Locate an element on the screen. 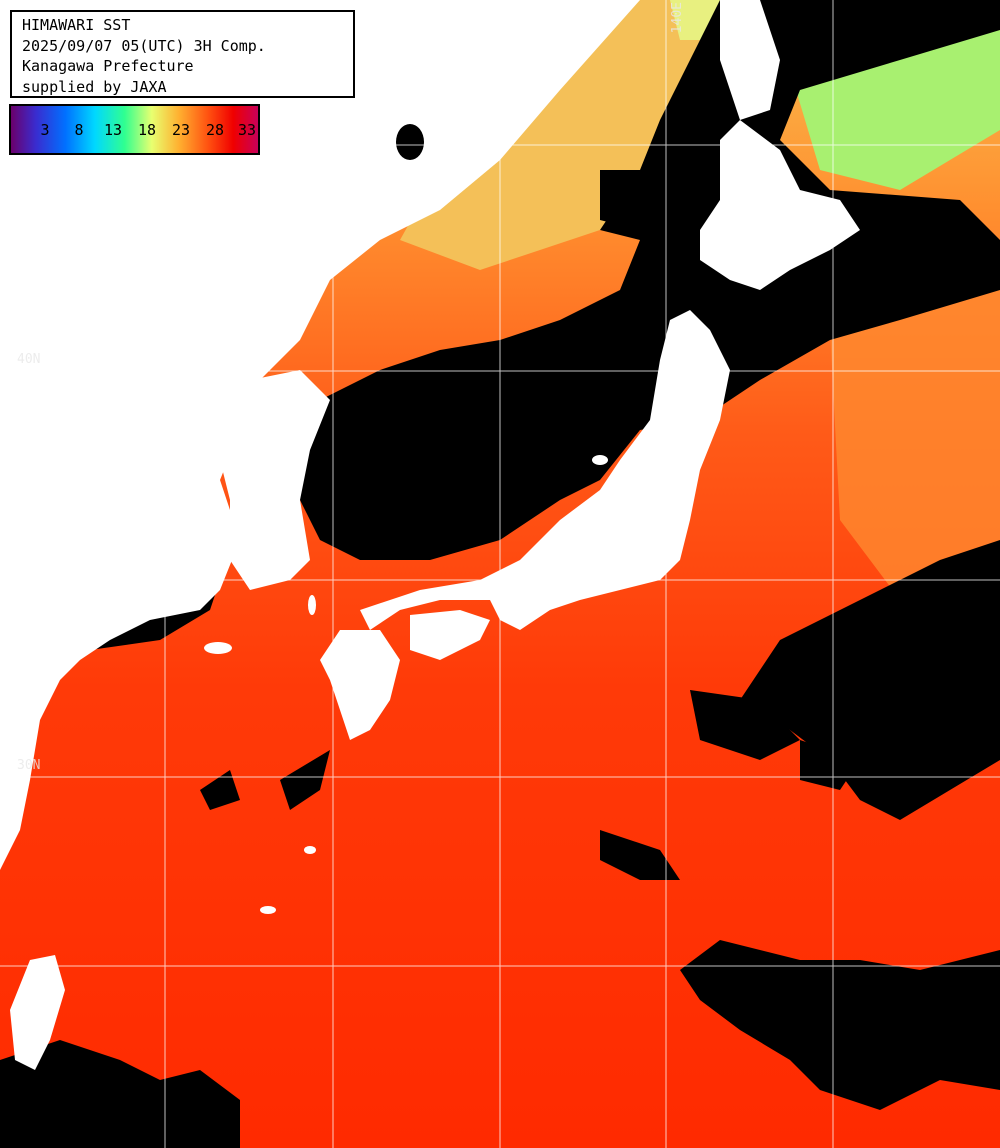  land-island-tsushima is located at coordinates (312, 605).